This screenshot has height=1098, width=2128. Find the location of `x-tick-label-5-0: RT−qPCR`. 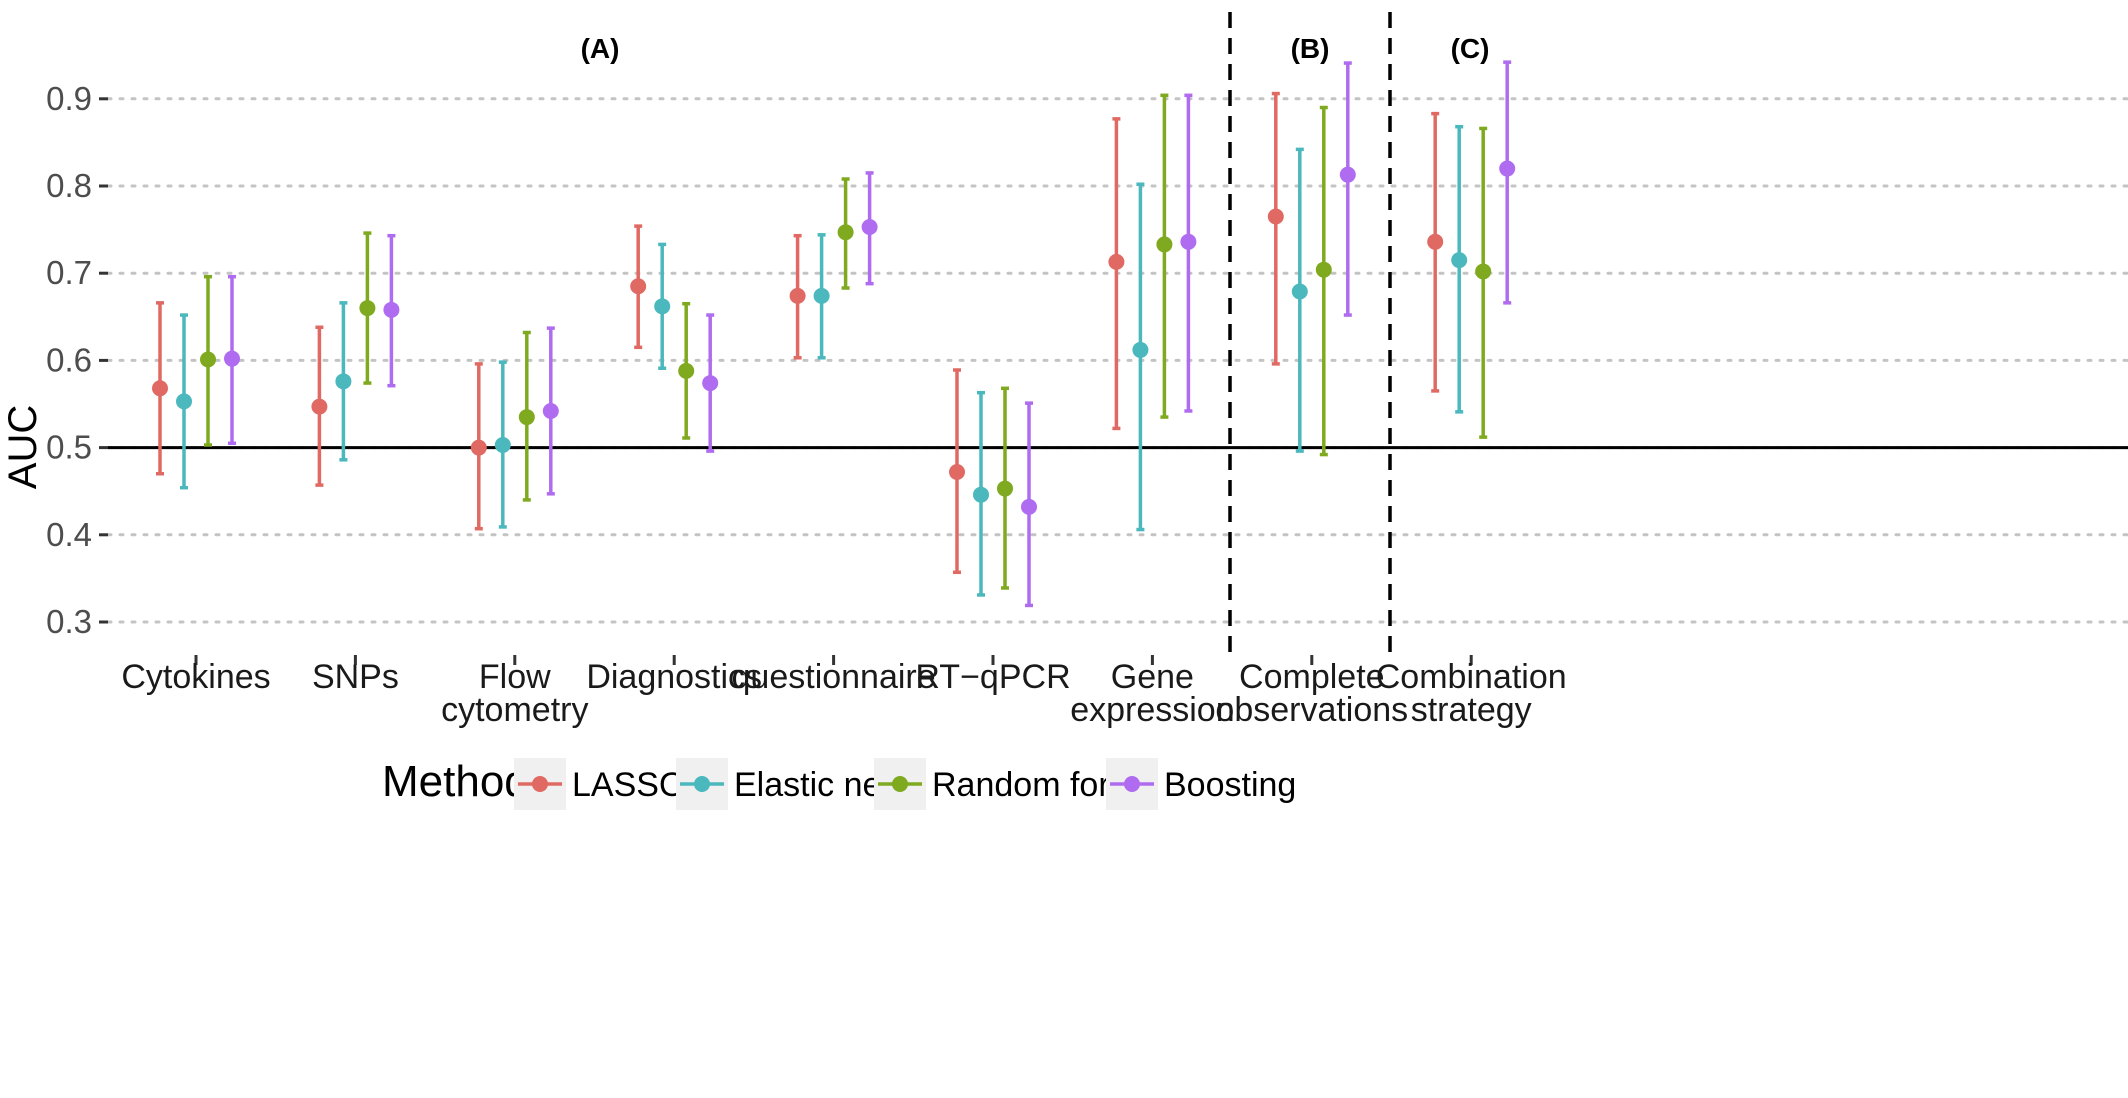

x-tick-label-5-0: RT−qPCR is located at coordinates (992, 677).